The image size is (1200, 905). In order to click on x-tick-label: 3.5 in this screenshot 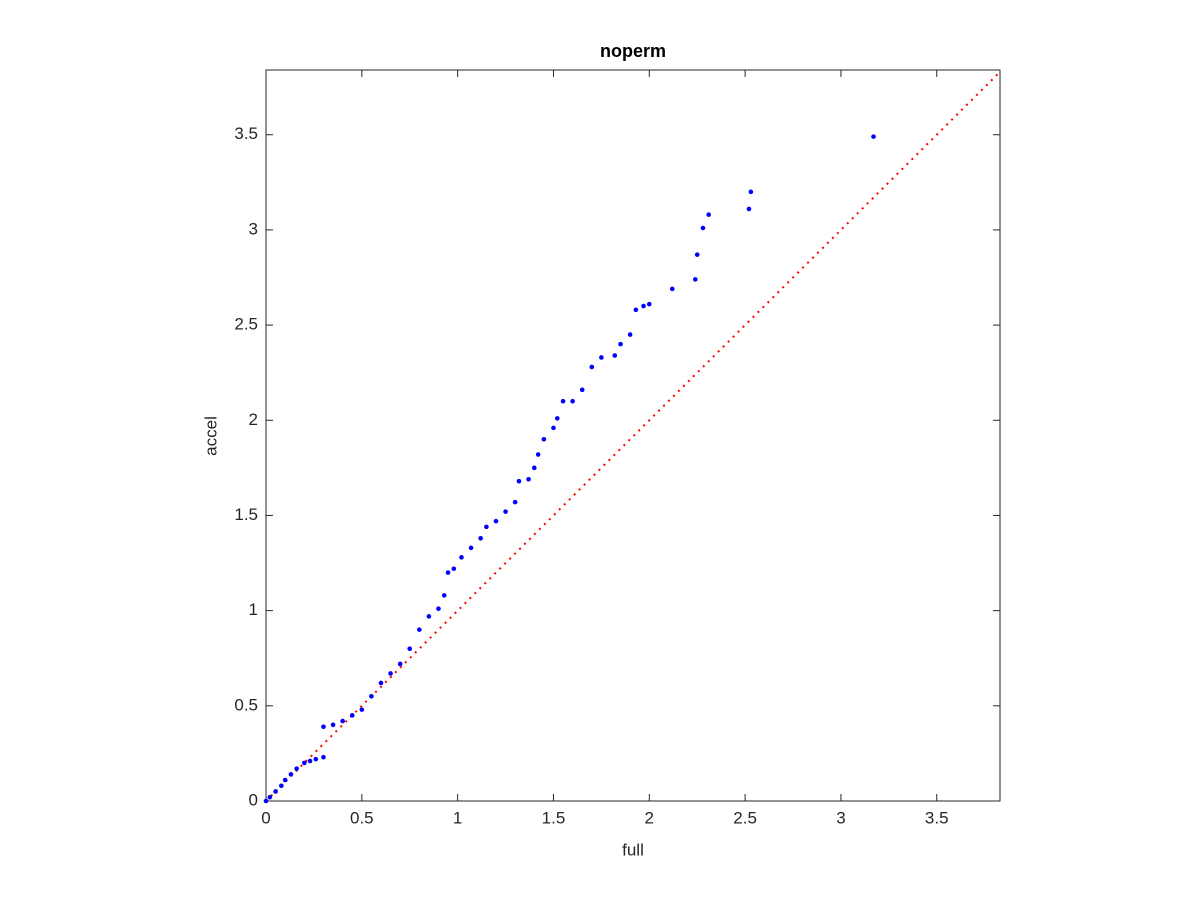, I will do `click(937, 817)`.